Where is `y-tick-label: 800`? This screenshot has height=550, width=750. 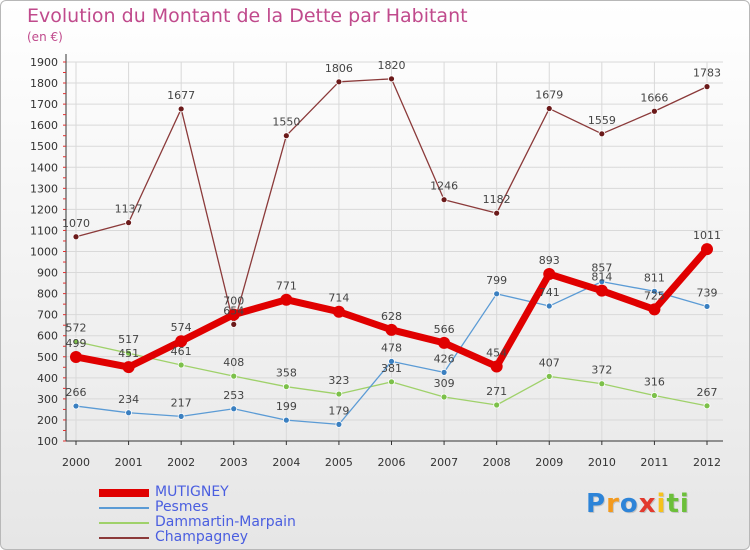
y-tick-label: 800 is located at coordinates (47, 294).